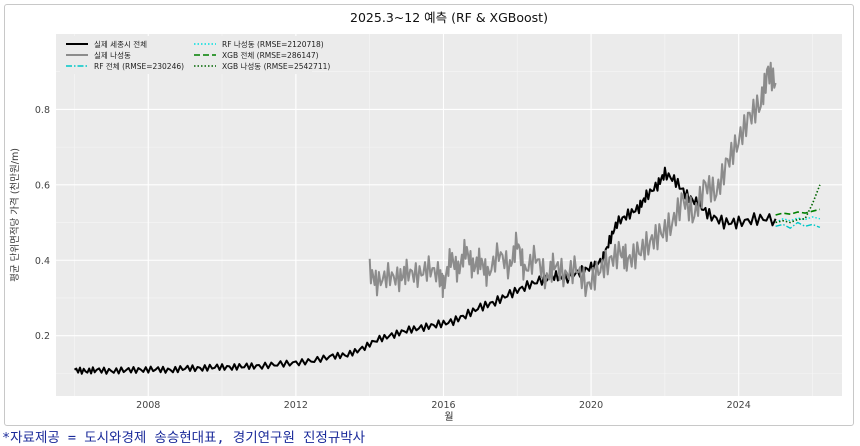 The width and height of the screenshot is (860, 446). Describe the element at coordinates (739, 405) in the screenshot. I see `x-tick-label: 2024` at that location.